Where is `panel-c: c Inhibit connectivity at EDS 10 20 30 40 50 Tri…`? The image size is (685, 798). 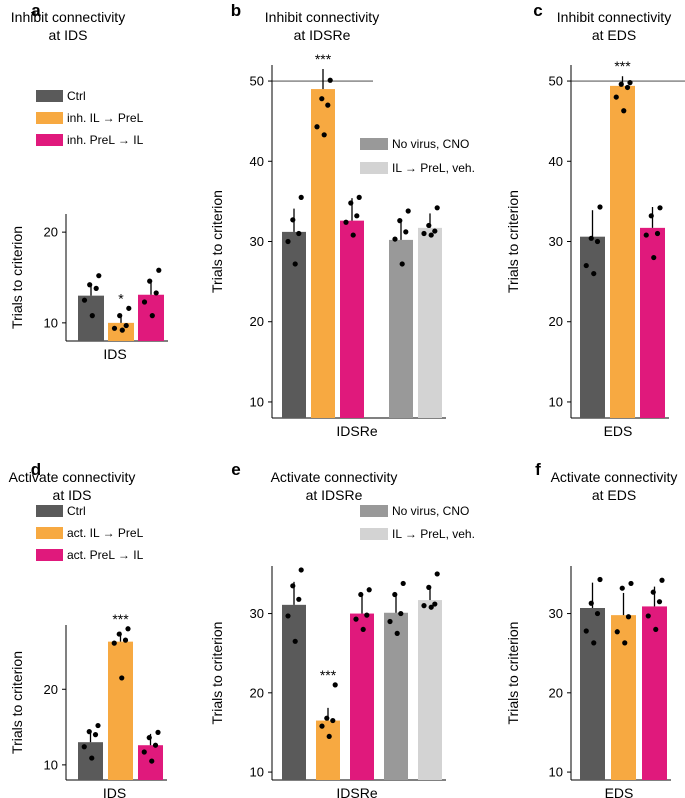
panel-c: c Inhibit connectivity at EDS 10 20 30 40 50 Tri… is located at coordinates (595, 220).